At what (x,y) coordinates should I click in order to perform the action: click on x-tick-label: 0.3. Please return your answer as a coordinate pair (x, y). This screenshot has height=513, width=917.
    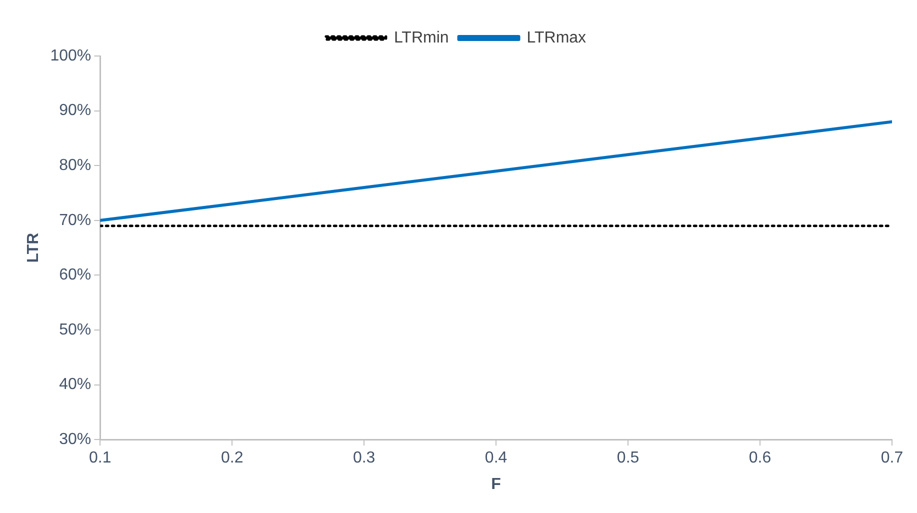
    Looking at the image, I should click on (364, 458).